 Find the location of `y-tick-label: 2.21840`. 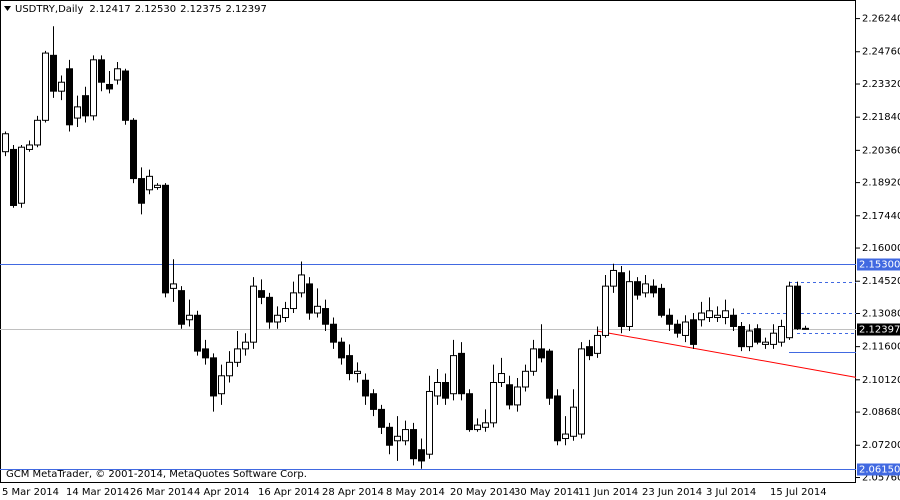

y-tick-label: 2.21840 is located at coordinates (881, 117).